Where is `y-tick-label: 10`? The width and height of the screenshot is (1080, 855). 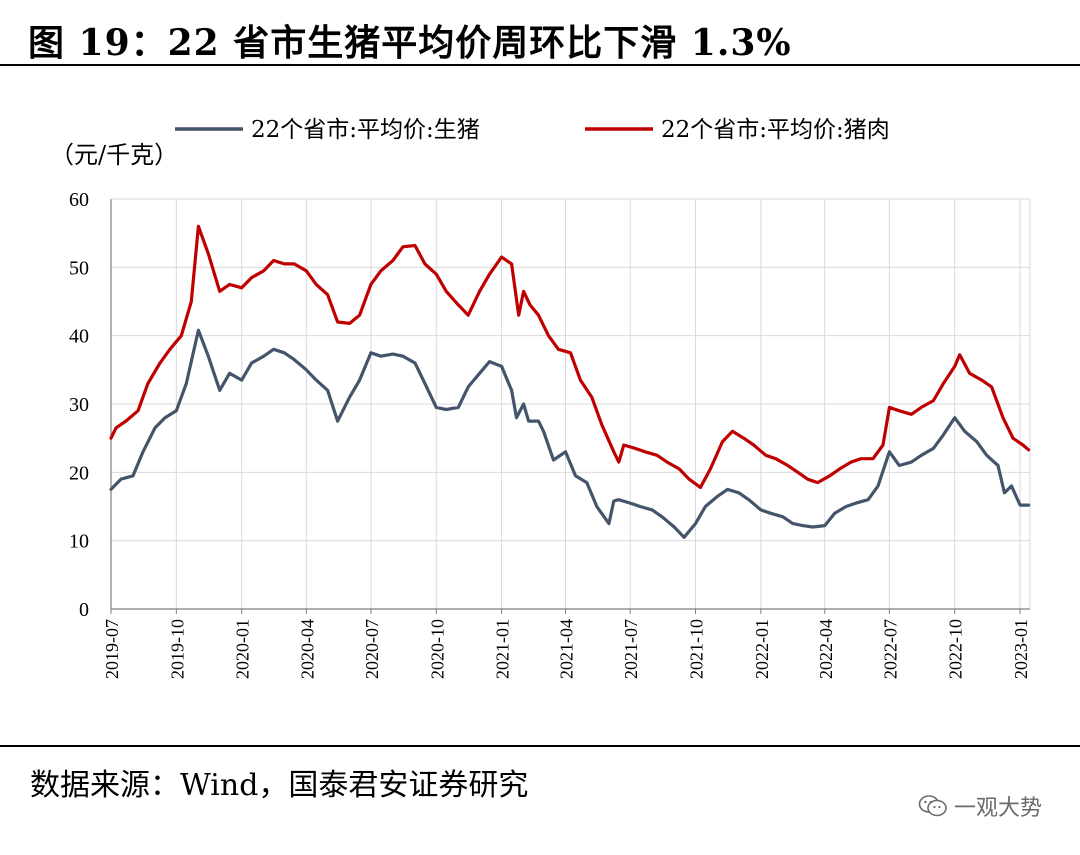 y-tick-label: 10 is located at coordinates (79, 542).